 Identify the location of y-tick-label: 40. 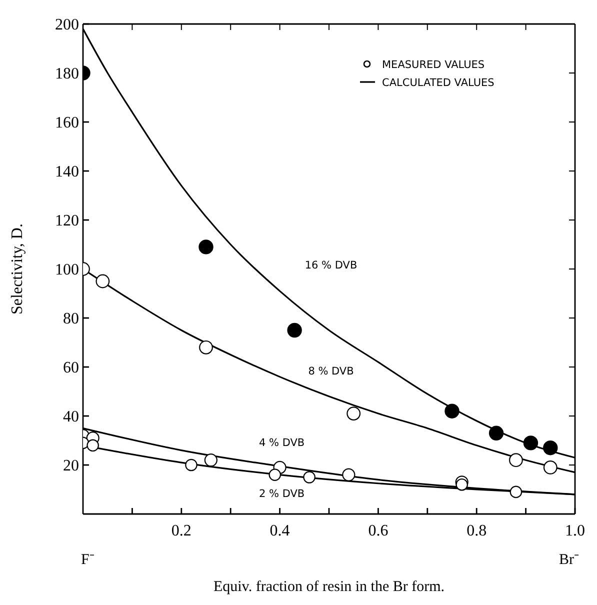
(71, 417).